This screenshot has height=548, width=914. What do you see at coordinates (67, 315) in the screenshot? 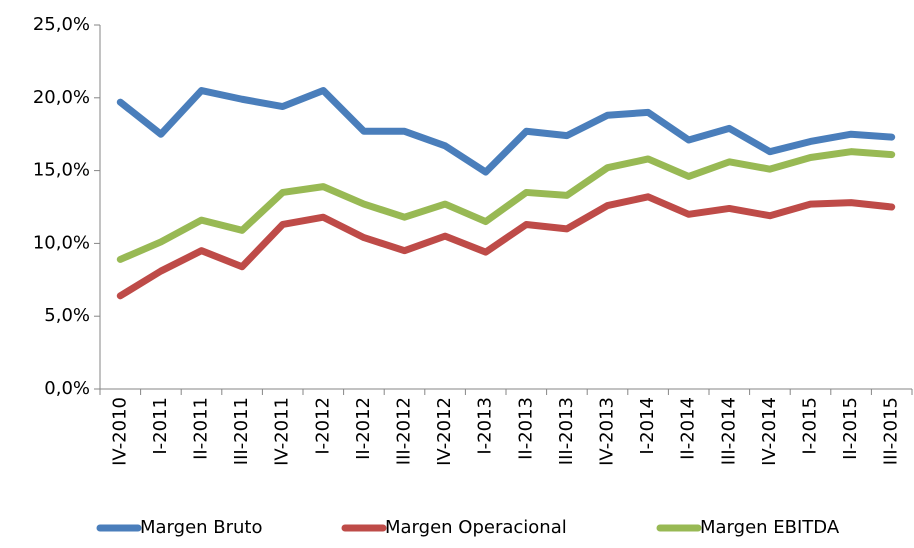
I see `y-tick-label: 5,0%` at bounding box center [67, 315].